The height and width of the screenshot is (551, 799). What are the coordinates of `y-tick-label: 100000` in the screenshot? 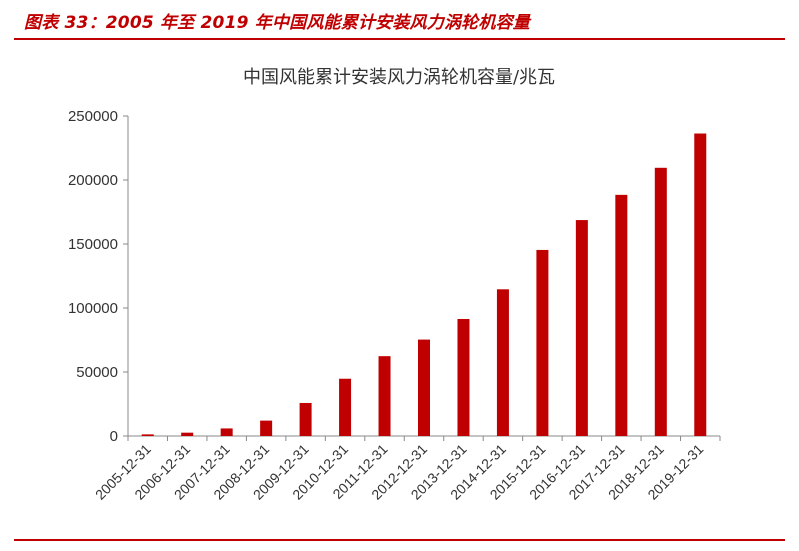 It's located at (93, 308).